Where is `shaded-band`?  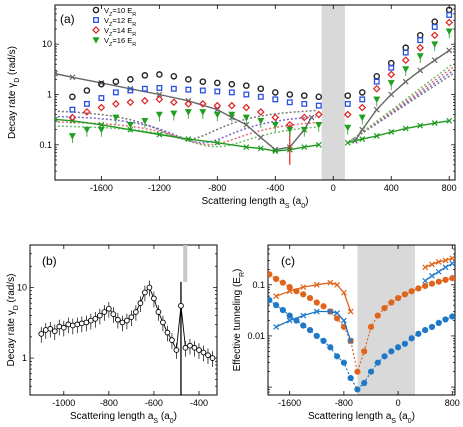 shaded-band is located at coordinates (386, 320).